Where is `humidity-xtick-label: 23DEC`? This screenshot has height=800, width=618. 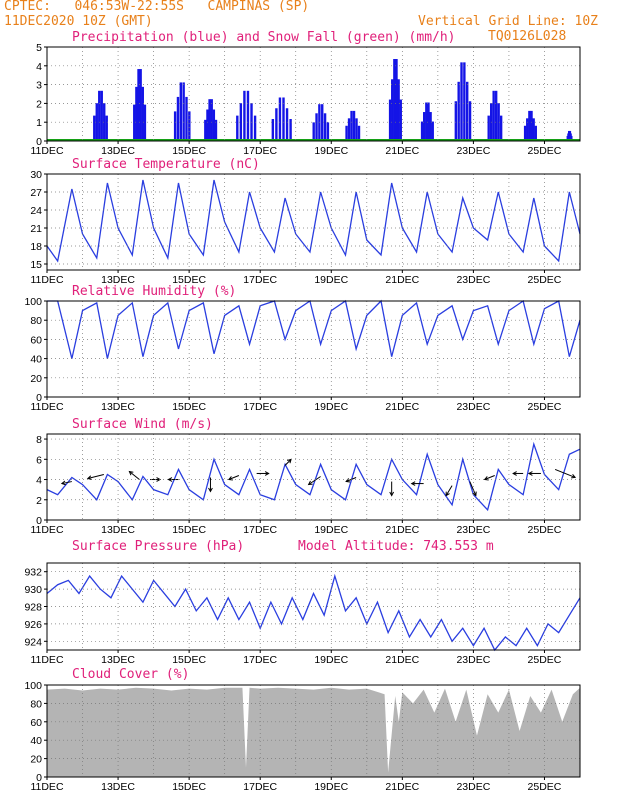 humidity-xtick-label: 23DEC is located at coordinates (473, 407).